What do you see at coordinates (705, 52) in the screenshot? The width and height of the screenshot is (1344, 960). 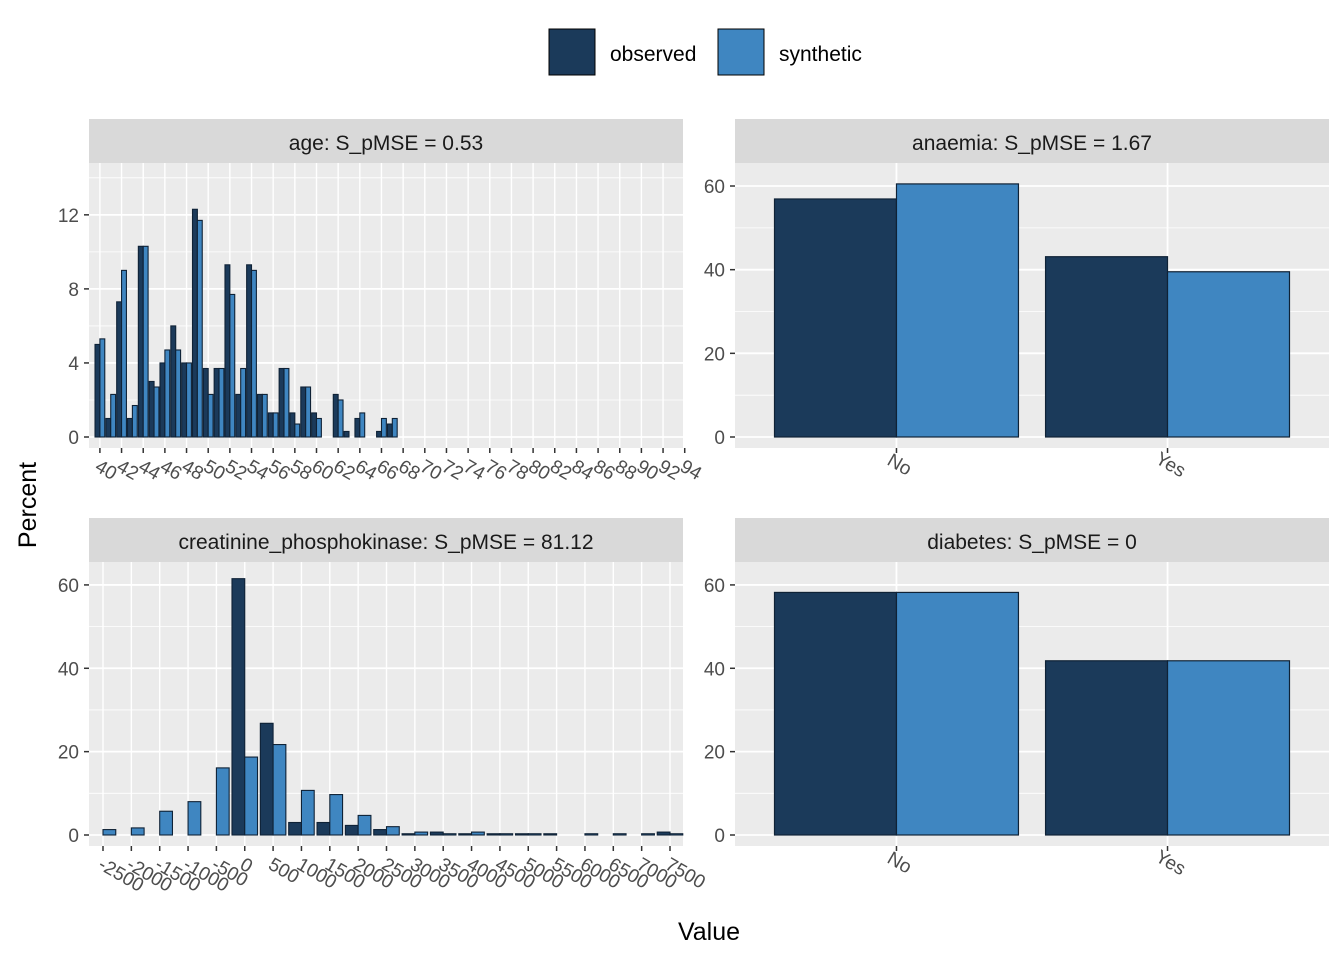 I see `legend: observed synthetic` at bounding box center [705, 52].